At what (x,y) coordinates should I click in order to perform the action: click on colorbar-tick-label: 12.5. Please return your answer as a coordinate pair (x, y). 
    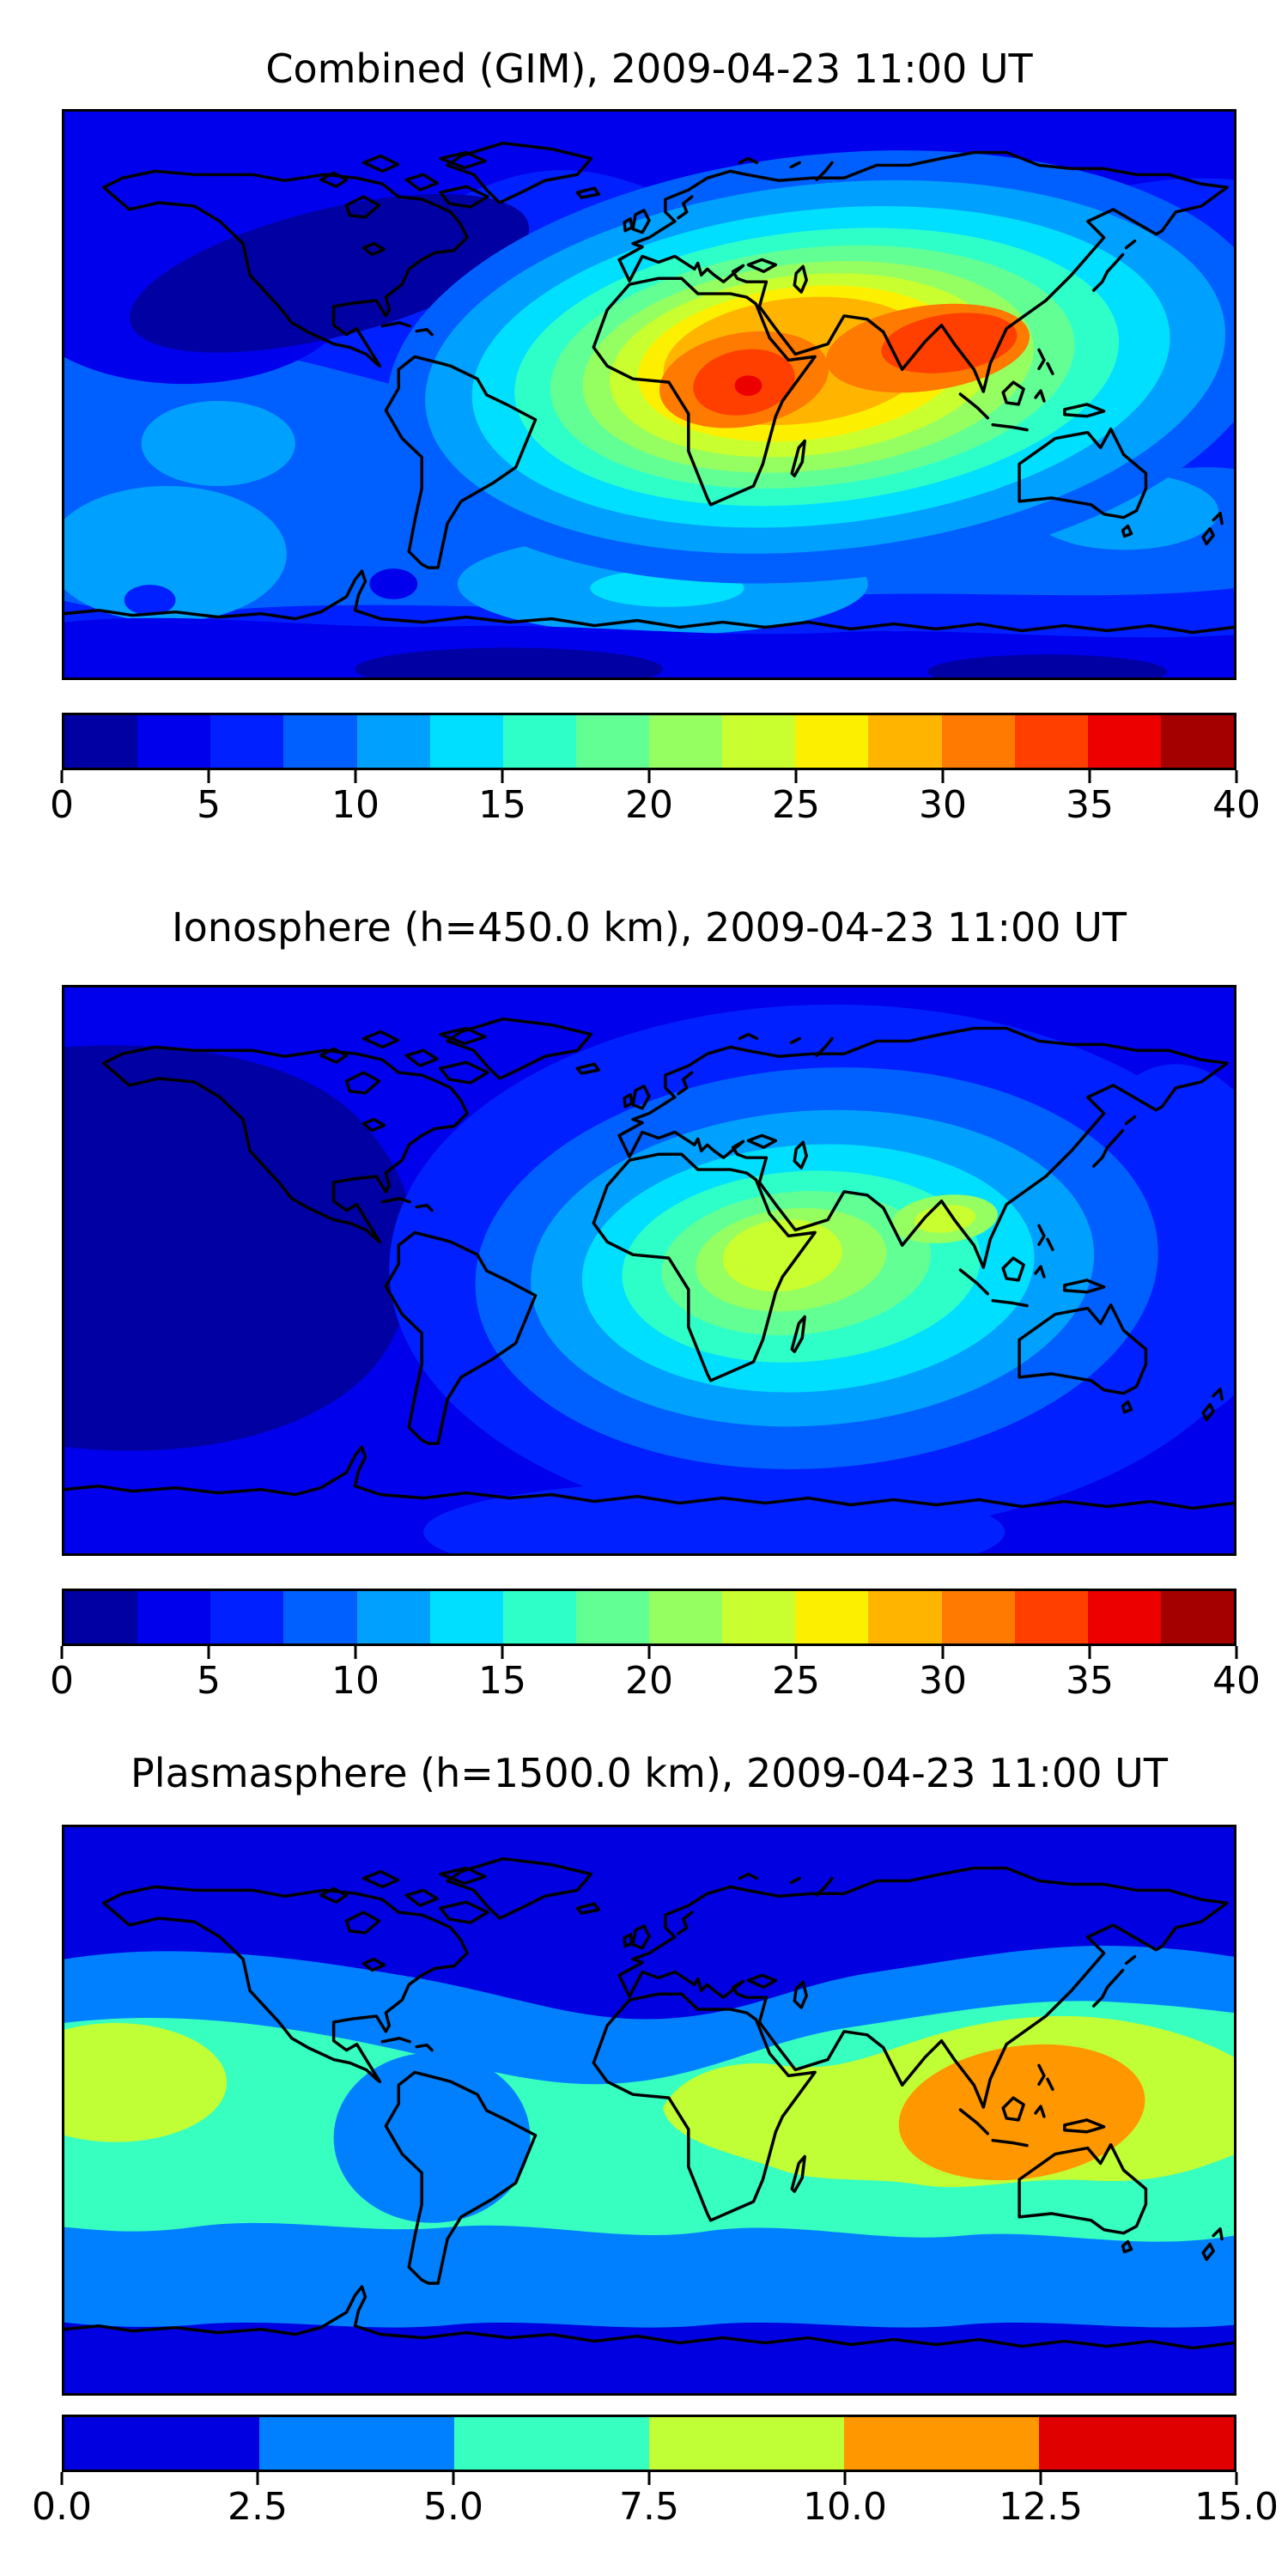
    Looking at the image, I should click on (1041, 2507).